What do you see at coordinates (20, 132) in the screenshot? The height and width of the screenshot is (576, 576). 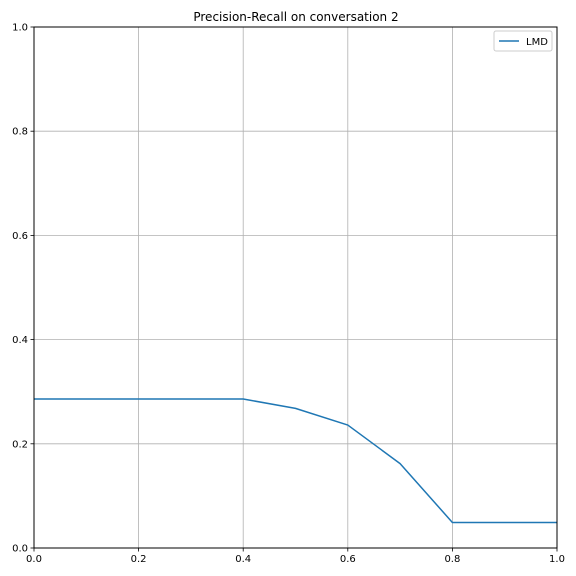 I see `y-tick-label: 0.8` at bounding box center [20, 132].